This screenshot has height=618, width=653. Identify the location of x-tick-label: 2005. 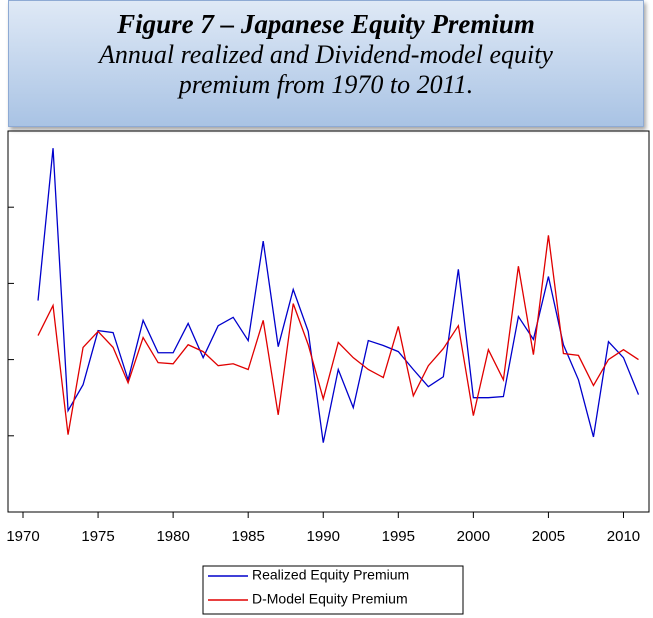
(548, 536).